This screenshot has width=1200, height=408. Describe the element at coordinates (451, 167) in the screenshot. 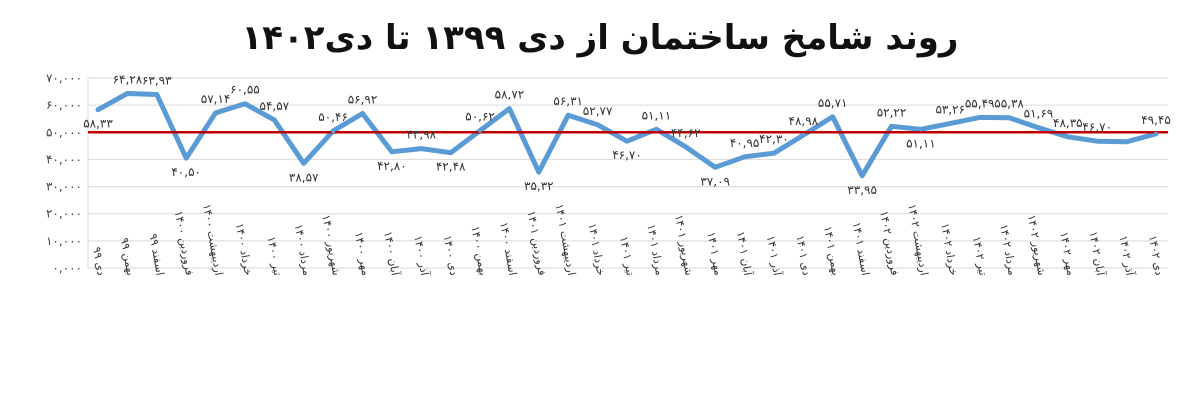

I see `data-label: ۴۲,۴۸` at that location.